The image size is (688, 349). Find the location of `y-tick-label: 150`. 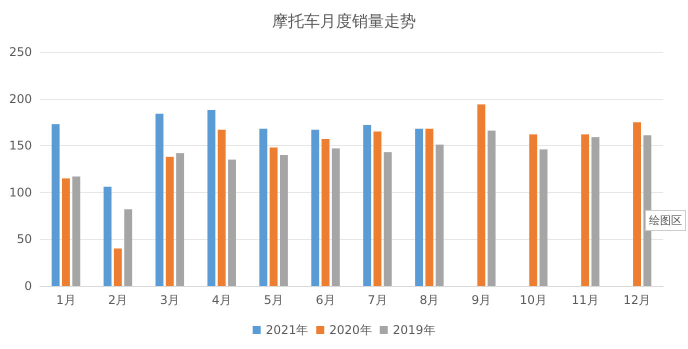

y-tick-label: 150 is located at coordinates (20, 145).